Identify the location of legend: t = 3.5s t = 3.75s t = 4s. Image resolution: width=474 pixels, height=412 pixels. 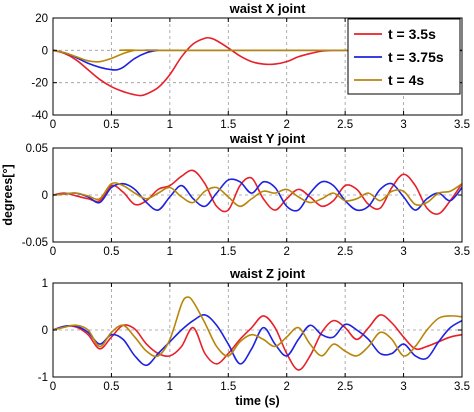
(404, 56).